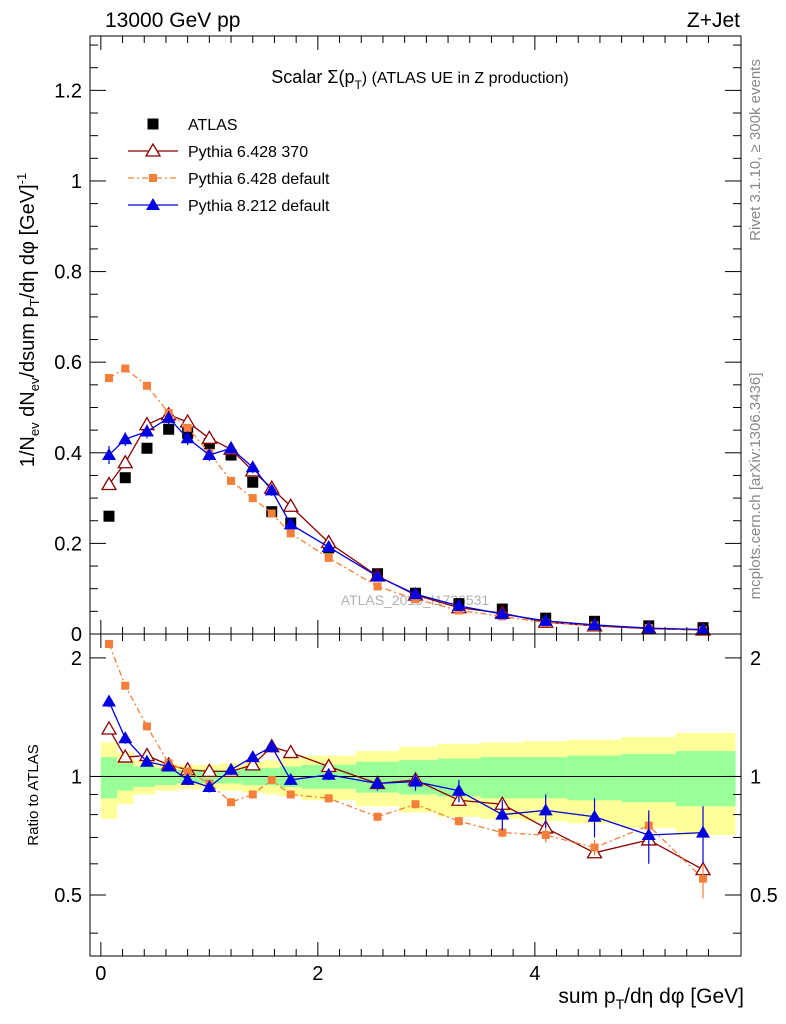  What do you see at coordinates (651, 998) in the screenshot?
I see `x-axis-label: sum pT/dη dφ [GeV]` at bounding box center [651, 998].